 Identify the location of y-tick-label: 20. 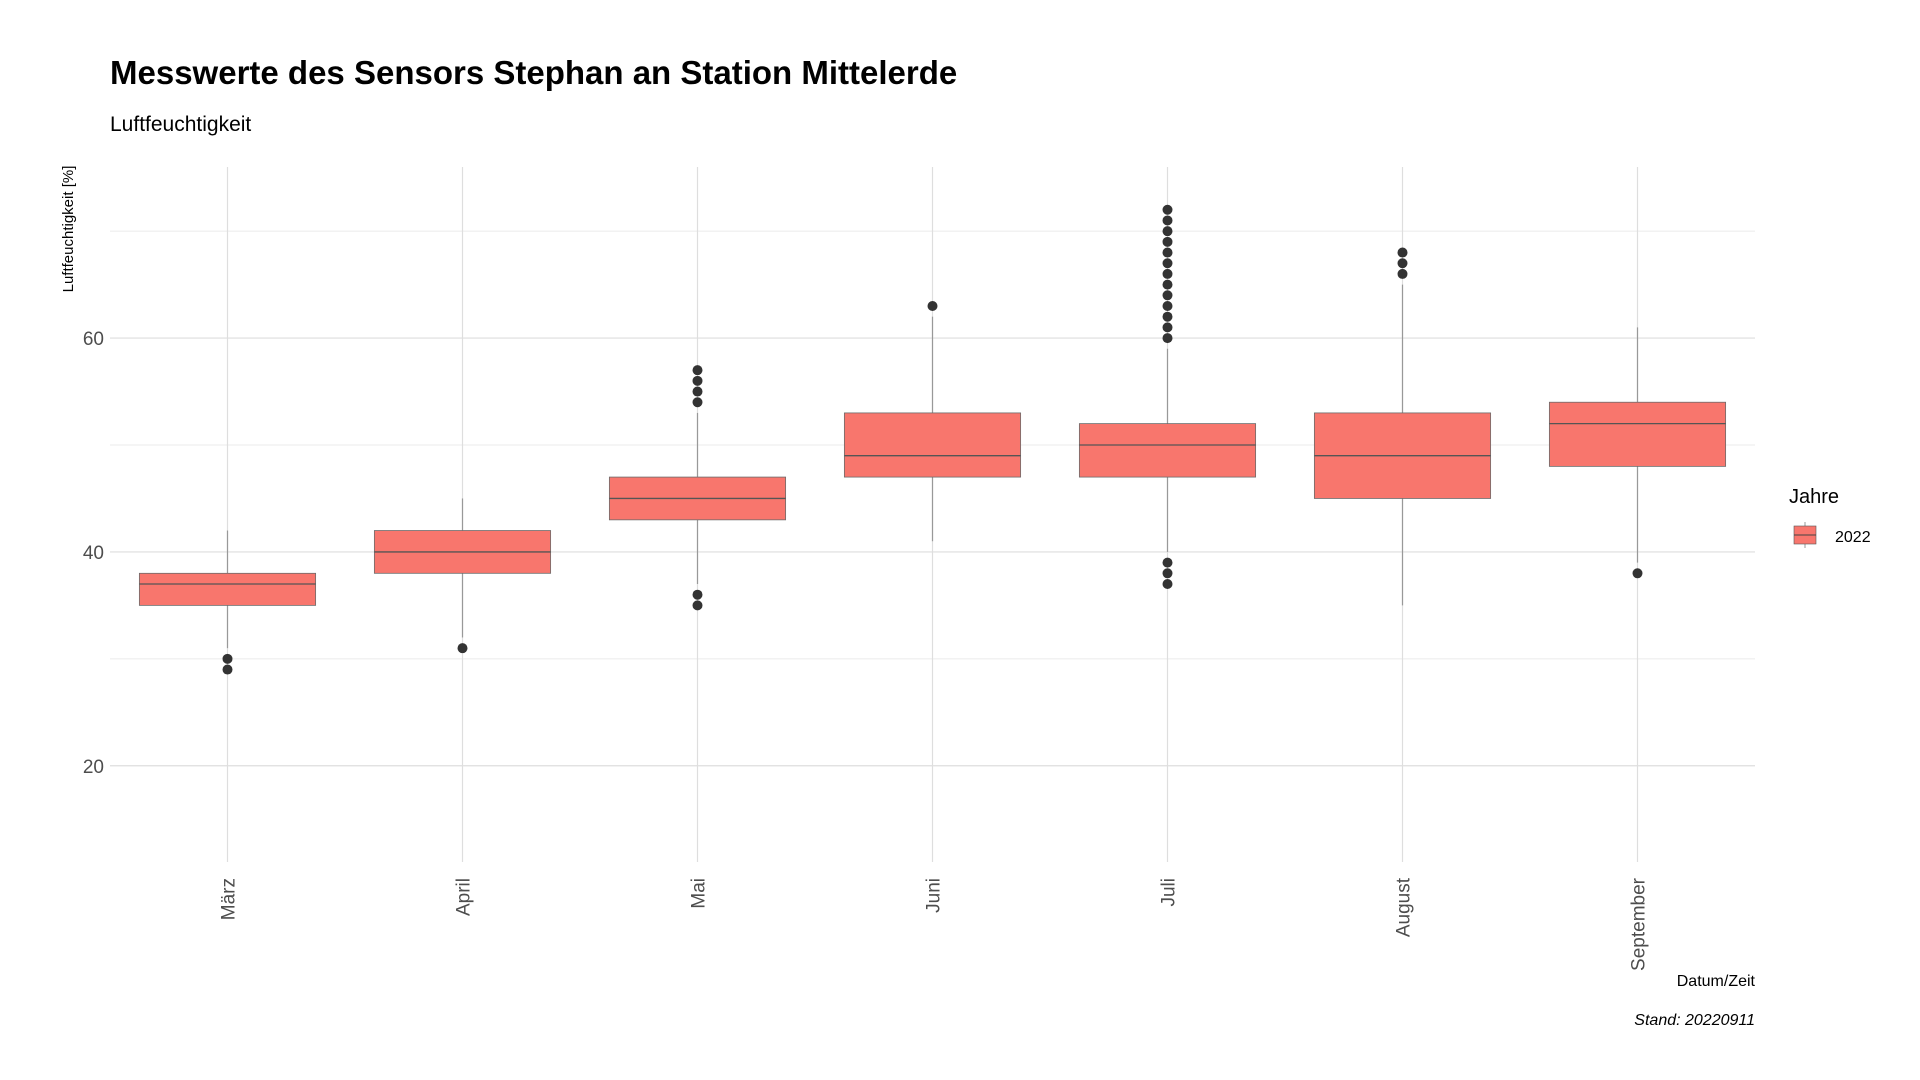
(93, 767).